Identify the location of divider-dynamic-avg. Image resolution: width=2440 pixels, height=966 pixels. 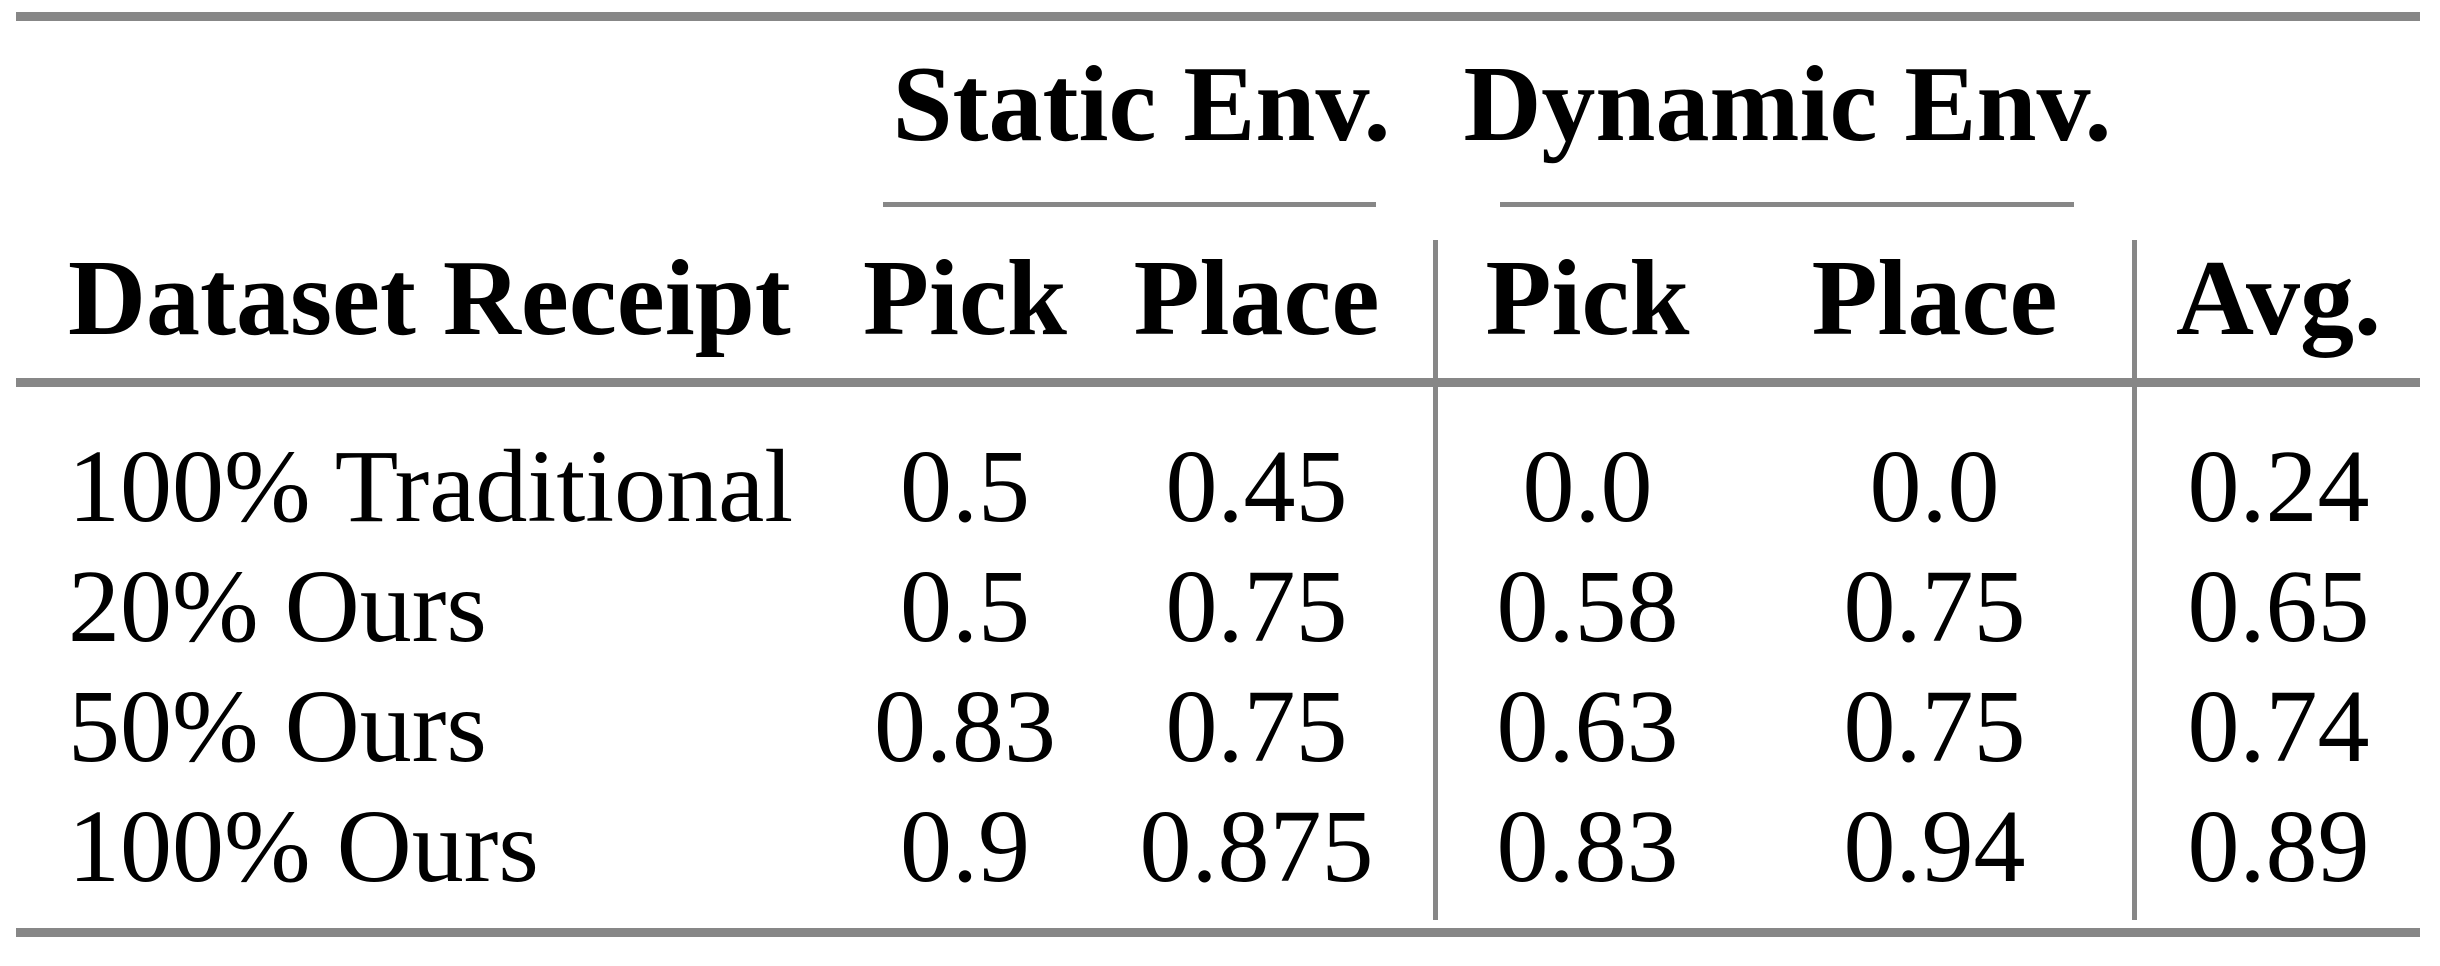
(2134, 580).